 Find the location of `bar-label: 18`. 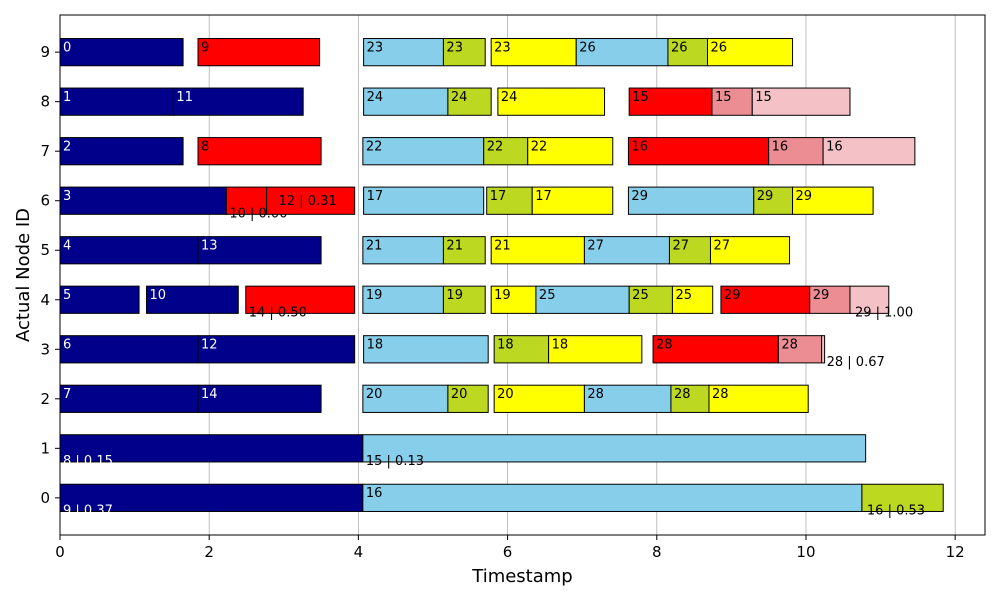

bar-label: 18 is located at coordinates (560, 345).